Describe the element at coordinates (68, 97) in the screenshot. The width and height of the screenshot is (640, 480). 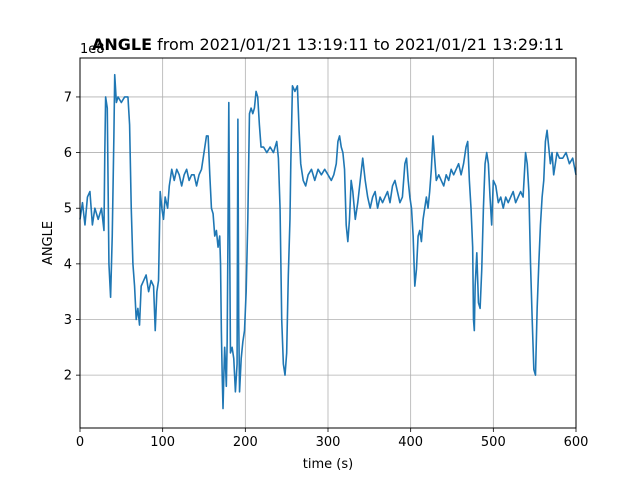
I see `y-tick-label: 7` at that location.